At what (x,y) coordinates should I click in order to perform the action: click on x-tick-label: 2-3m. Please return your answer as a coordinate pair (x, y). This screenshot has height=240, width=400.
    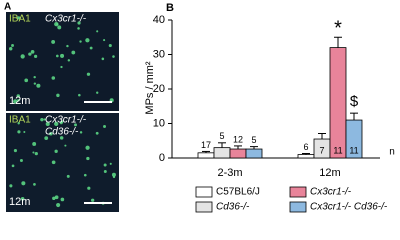
    Looking at the image, I should click on (229, 173).